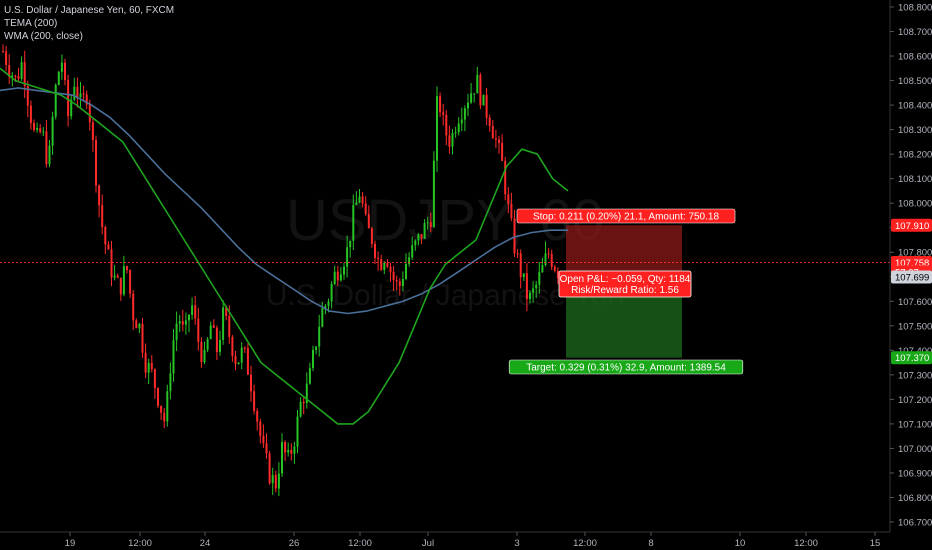 The image size is (932, 550). I want to click on y-tick-label: 107.500, so click(915, 326).